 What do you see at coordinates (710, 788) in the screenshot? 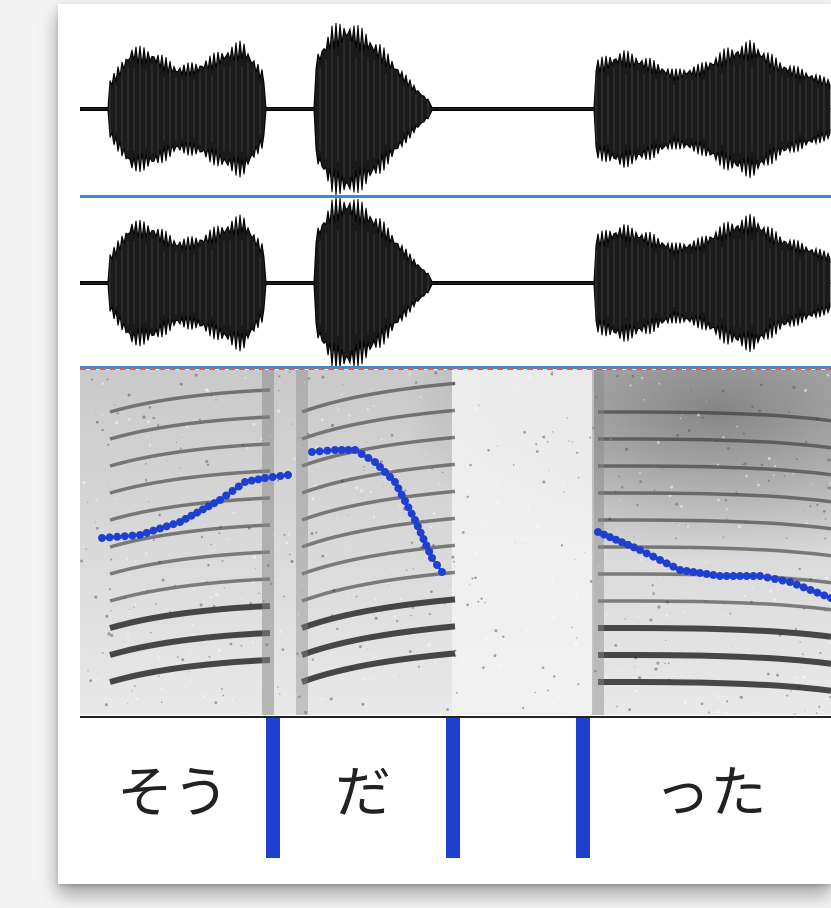
I see `segment-label-tta: った` at bounding box center [710, 788].